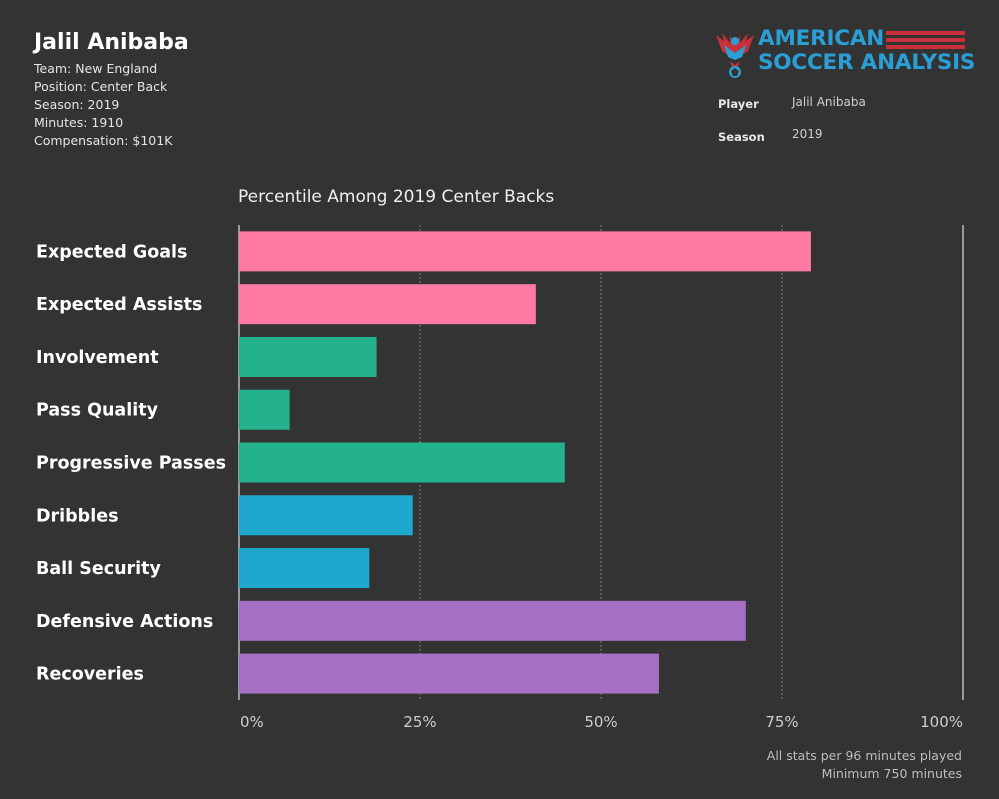 The width and height of the screenshot is (999, 799). What do you see at coordinates (119, 305) in the screenshot?
I see `category-label: Expected Assists` at bounding box center [119, 305].